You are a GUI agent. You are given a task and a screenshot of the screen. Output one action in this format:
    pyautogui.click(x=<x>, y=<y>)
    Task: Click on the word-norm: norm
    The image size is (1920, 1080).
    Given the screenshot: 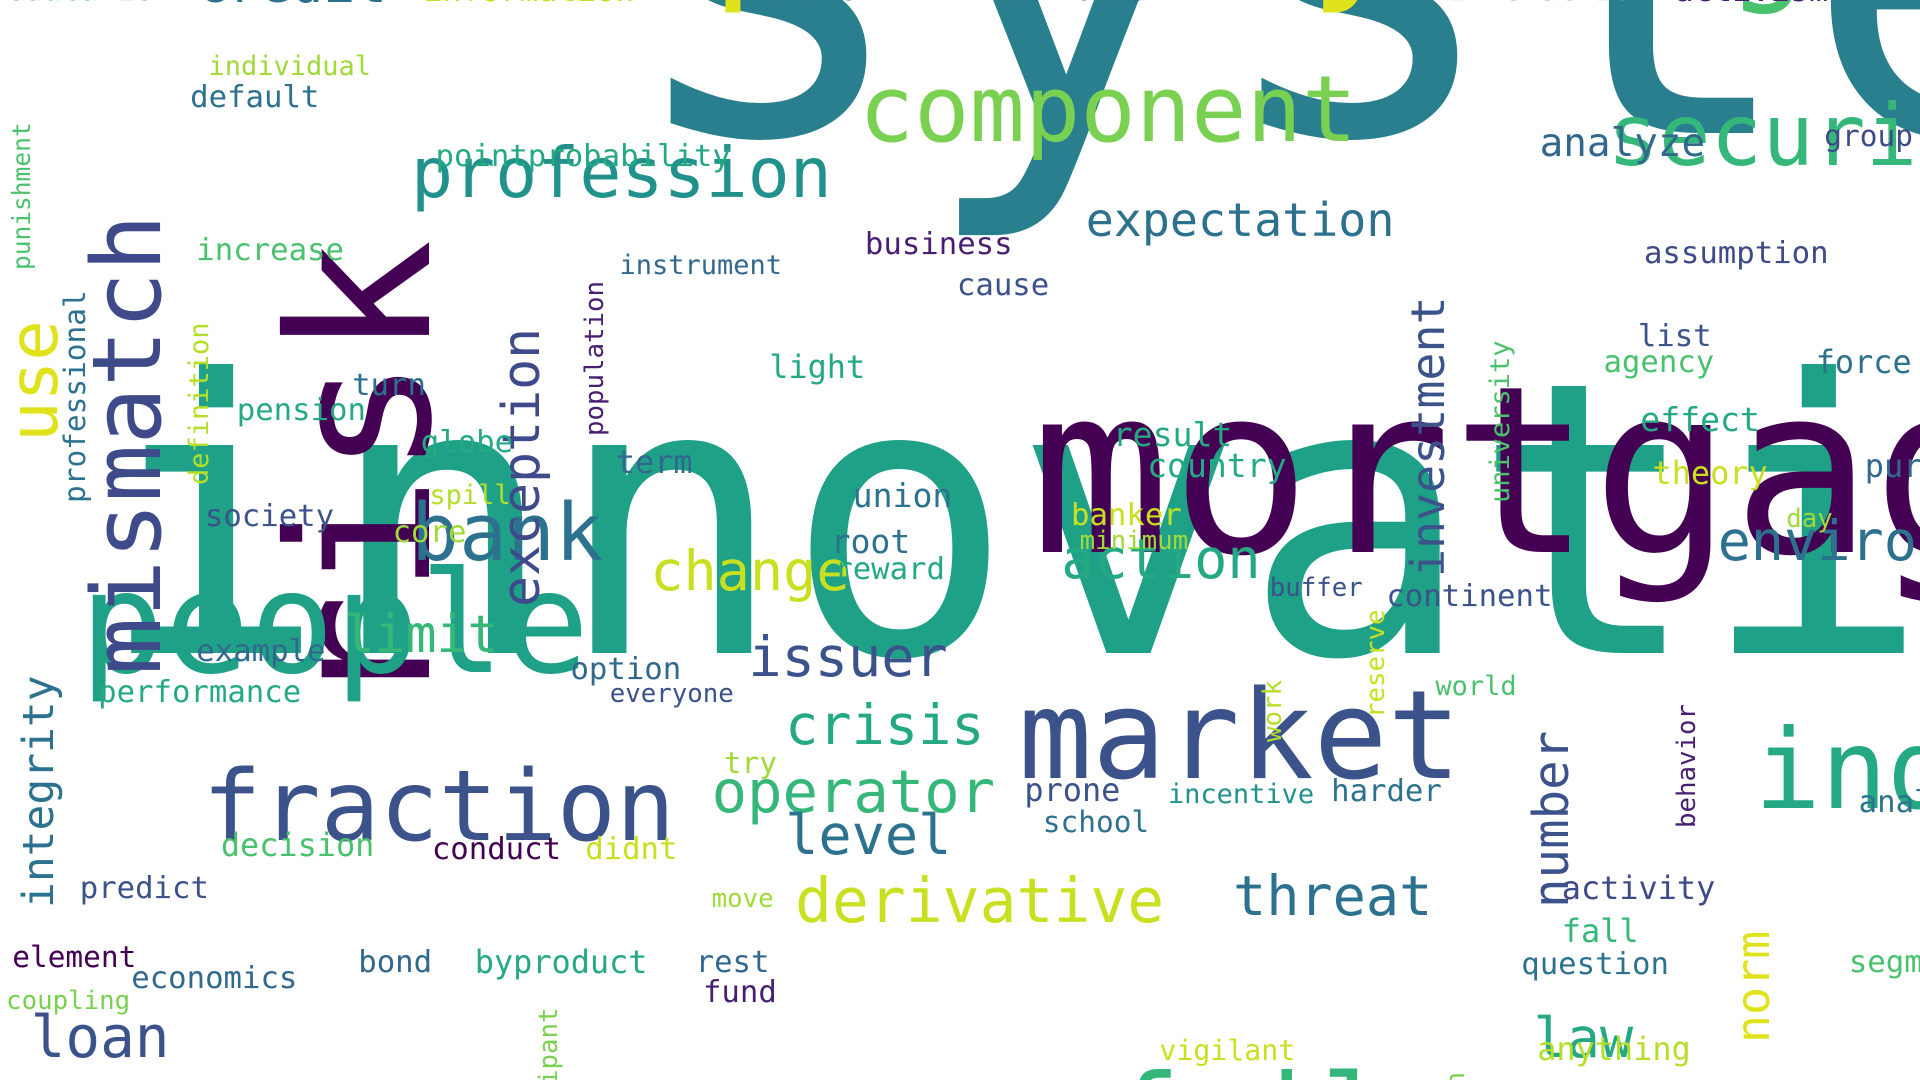 What is the action you would take?
    pyautogui.click(x=1752, y=986)
    